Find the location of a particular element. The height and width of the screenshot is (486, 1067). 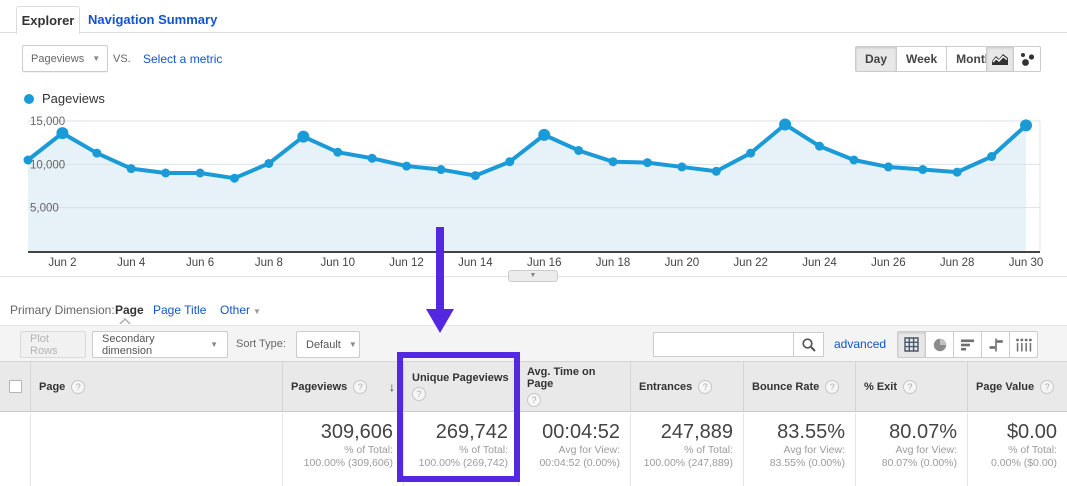

column-header-percent-exit: % Exit? is located at coordinates (911, 386).